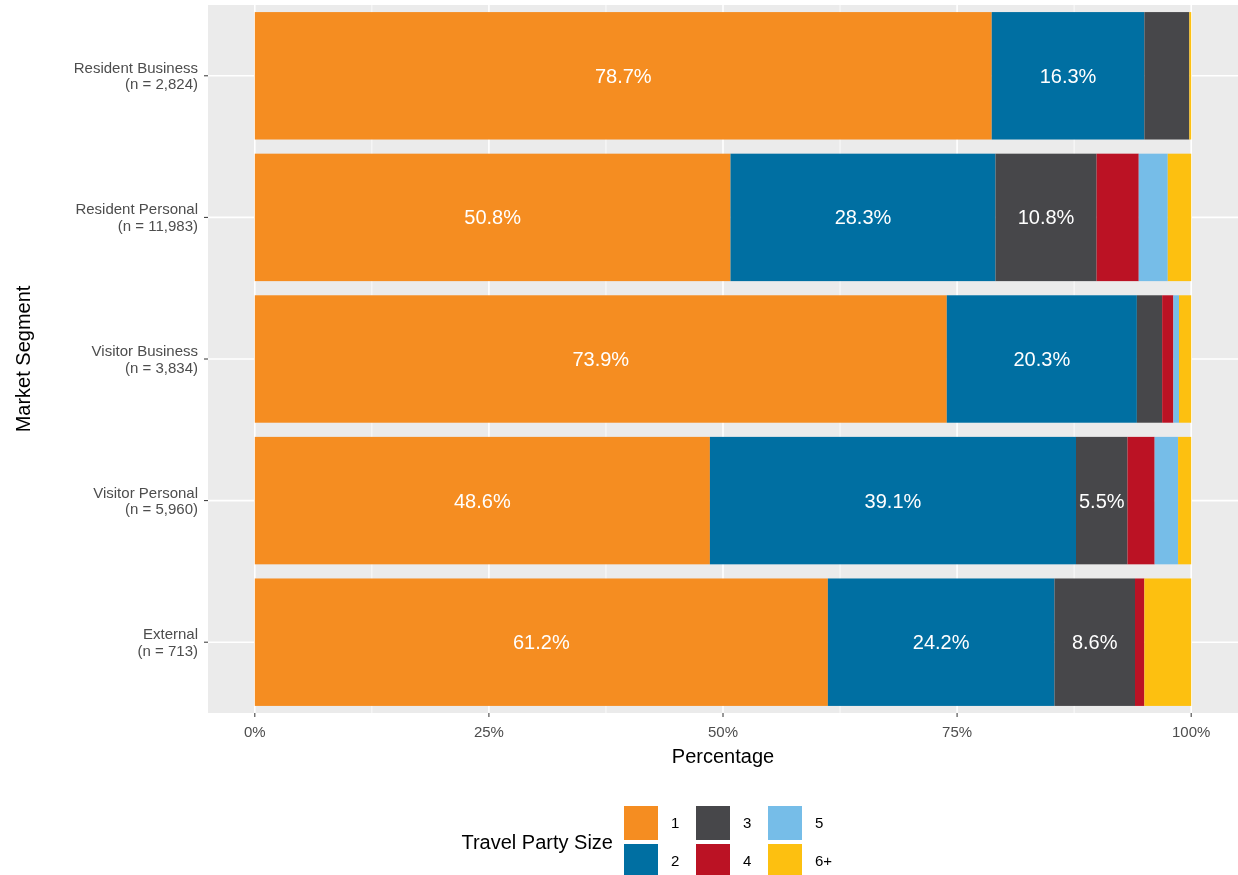 The height and width of the screenshot is (875, 1238). Describe the element at coordinates (824, 861) in the screenshot. I see `legend-label: 6+` at that location.